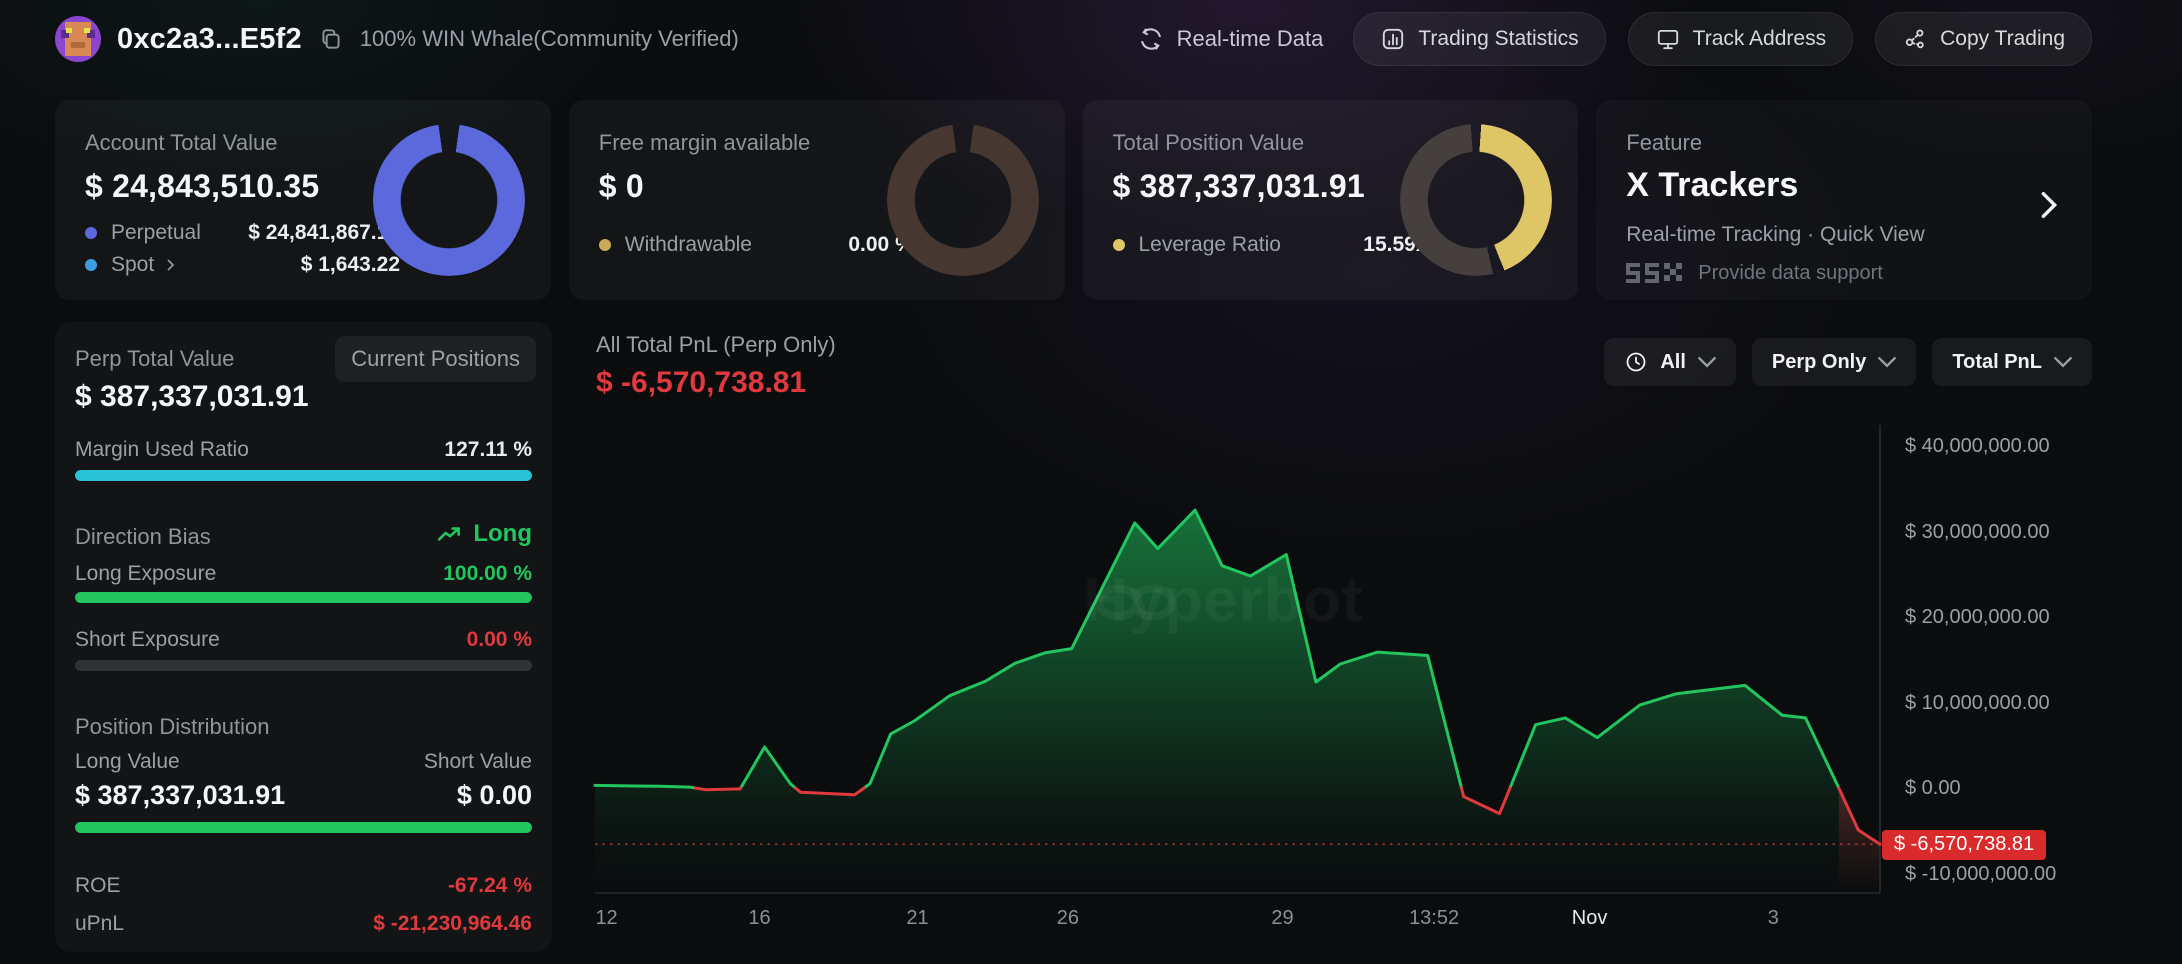  Describe the element at coordinates (1067, 918) in the screenshot. I see `x-axis-tick: 26` at that location.